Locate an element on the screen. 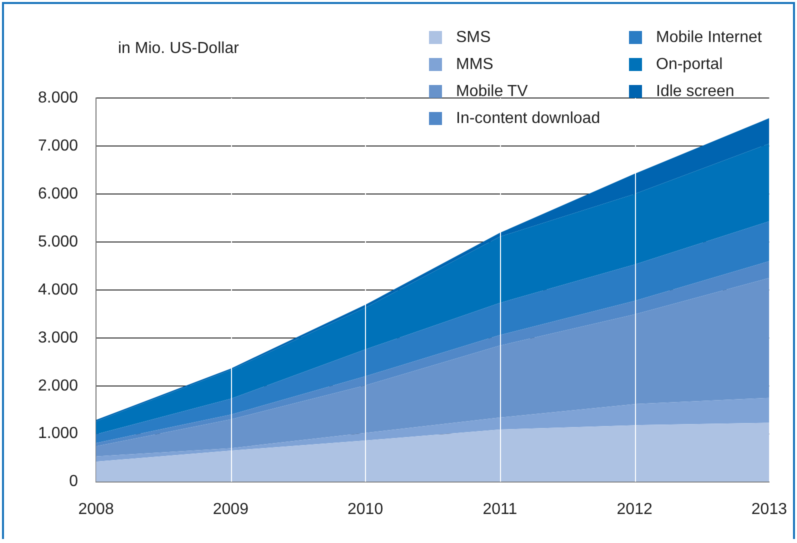 This screenshot has width=797, height=543. y-tick-label: 0 is located at coordinates (73, 481).